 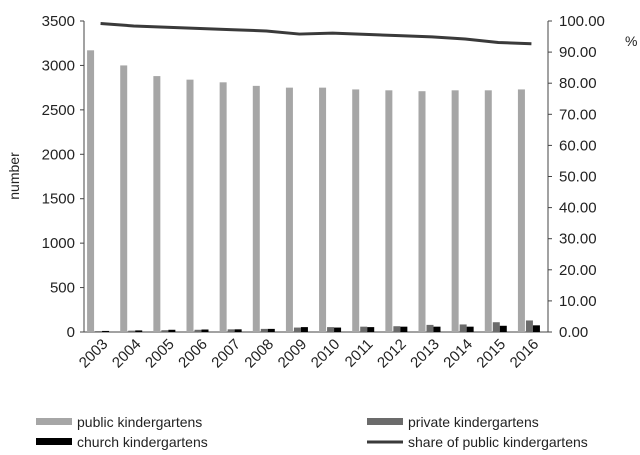 What do you see at coordinates (578, 177) in the screenshot?
I see `y2-tick-label: 50.00` at bounding box center [578, 177].